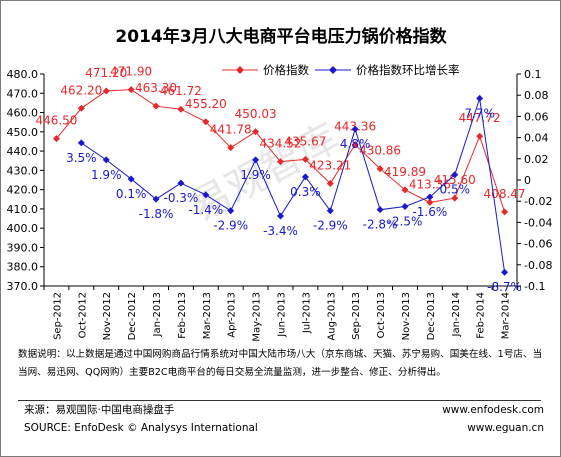 The image size is (561, 457). What do you see at coordinates (132, 316) in the screenshot?
I see `x-tick-label: Dec-2012` at bounding box center [132, 316].